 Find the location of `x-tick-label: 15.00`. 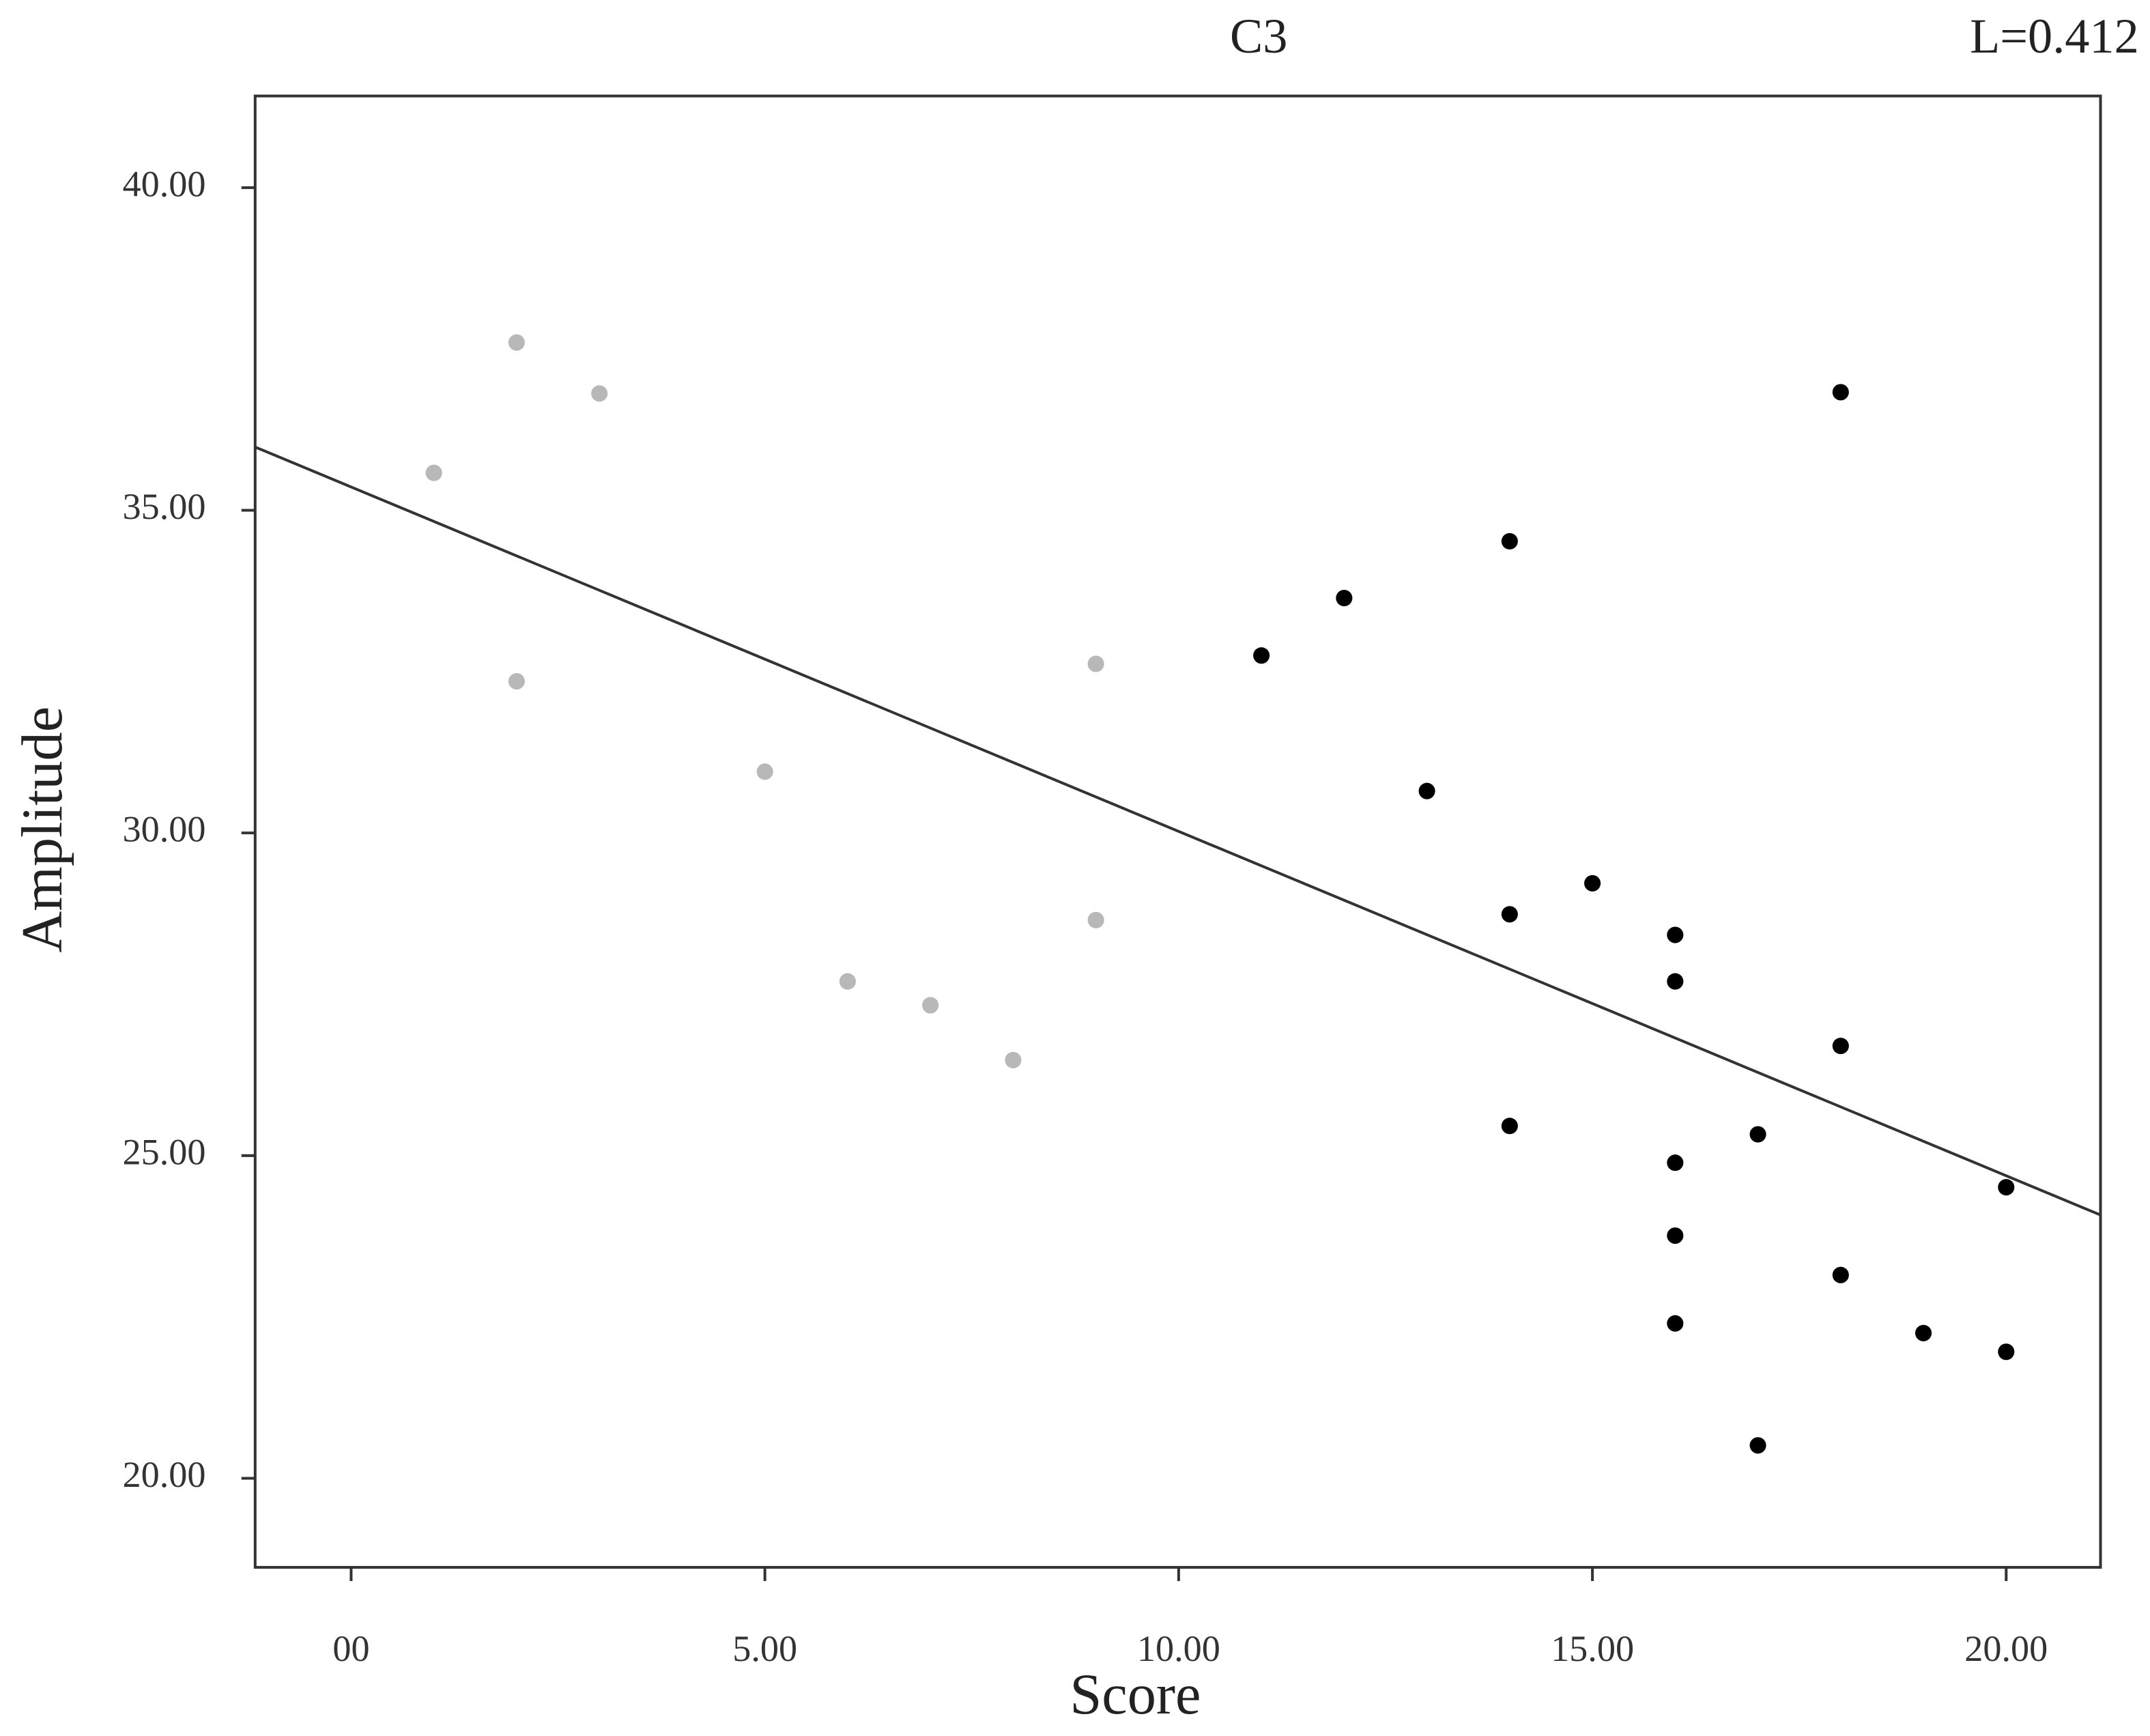

x-tick-label: 15.00 is located at coordinates (1592, 1648).